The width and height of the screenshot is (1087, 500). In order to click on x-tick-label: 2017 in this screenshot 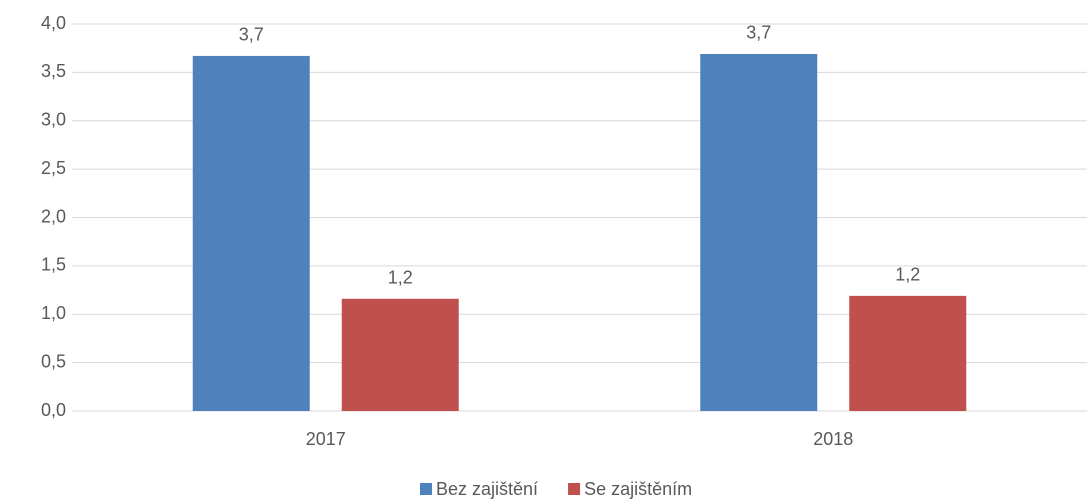, I will do `click(326, 439)`.